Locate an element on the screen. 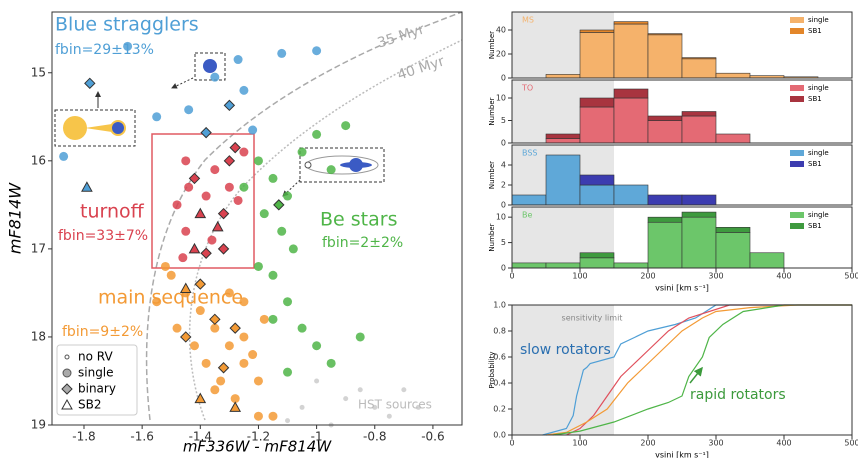 This screenshot has height=458, width=858. y-tick-label: 10 is located at coordinates (501, 217).